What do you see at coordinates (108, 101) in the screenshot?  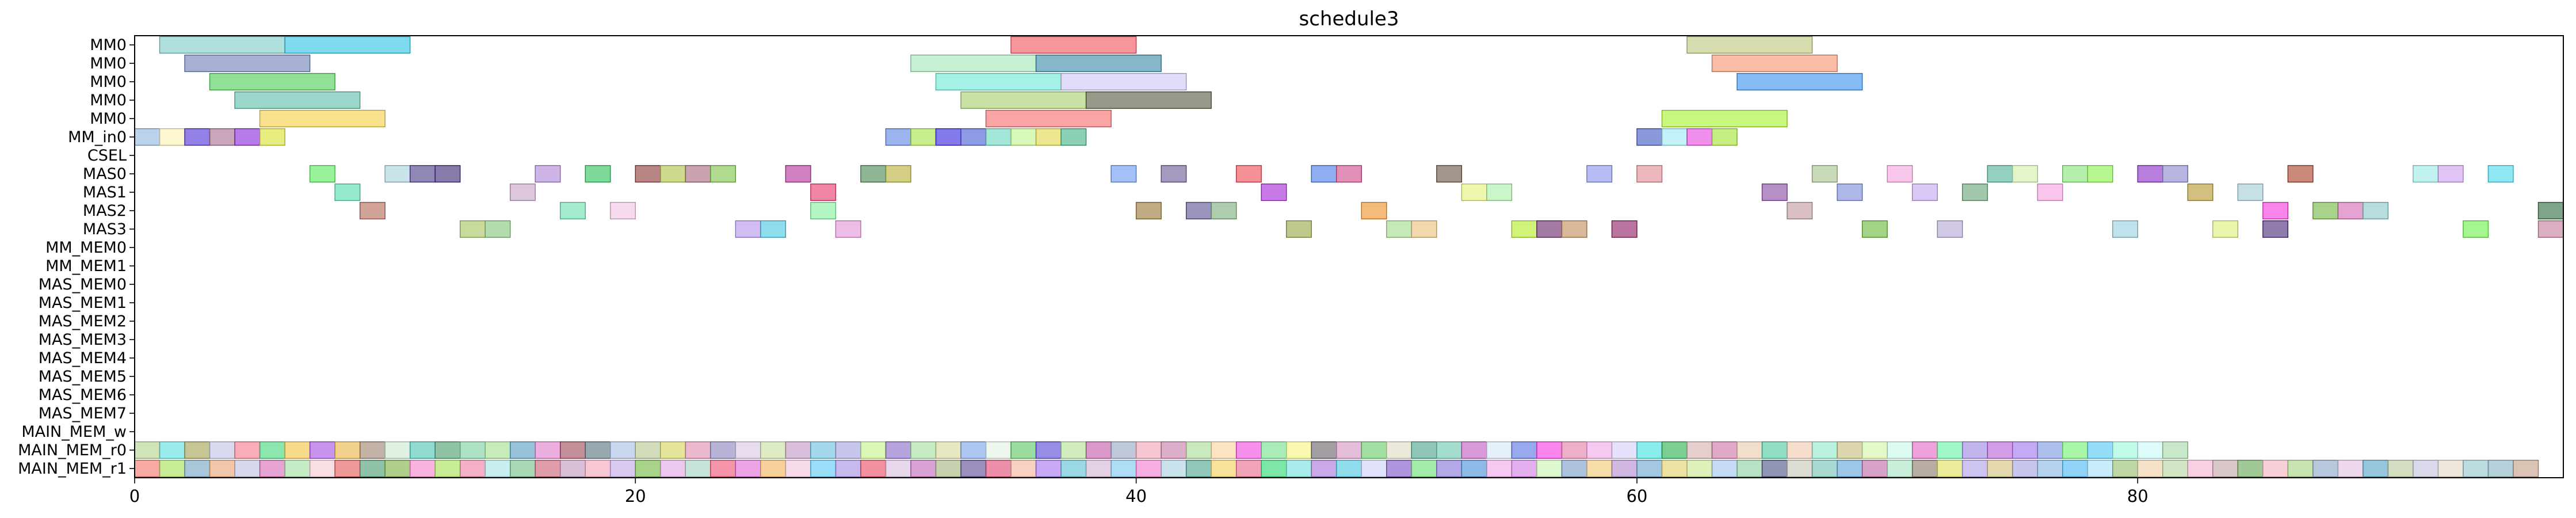 I see `y-tick-label: MM0` at bounding box center [108, 101].